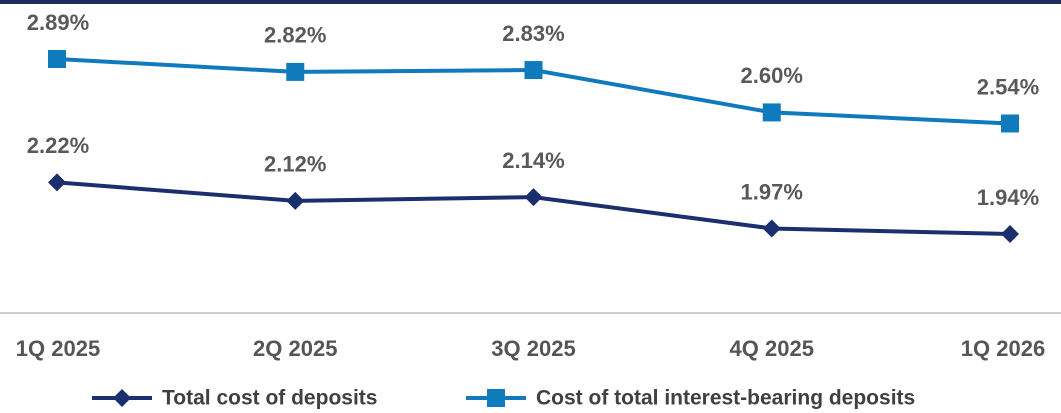 The image size is (1061, 413). Describe the element at coordinates (295, 348) in the screenshot. I see `x-tick-label: 2Q 2025` at that location.